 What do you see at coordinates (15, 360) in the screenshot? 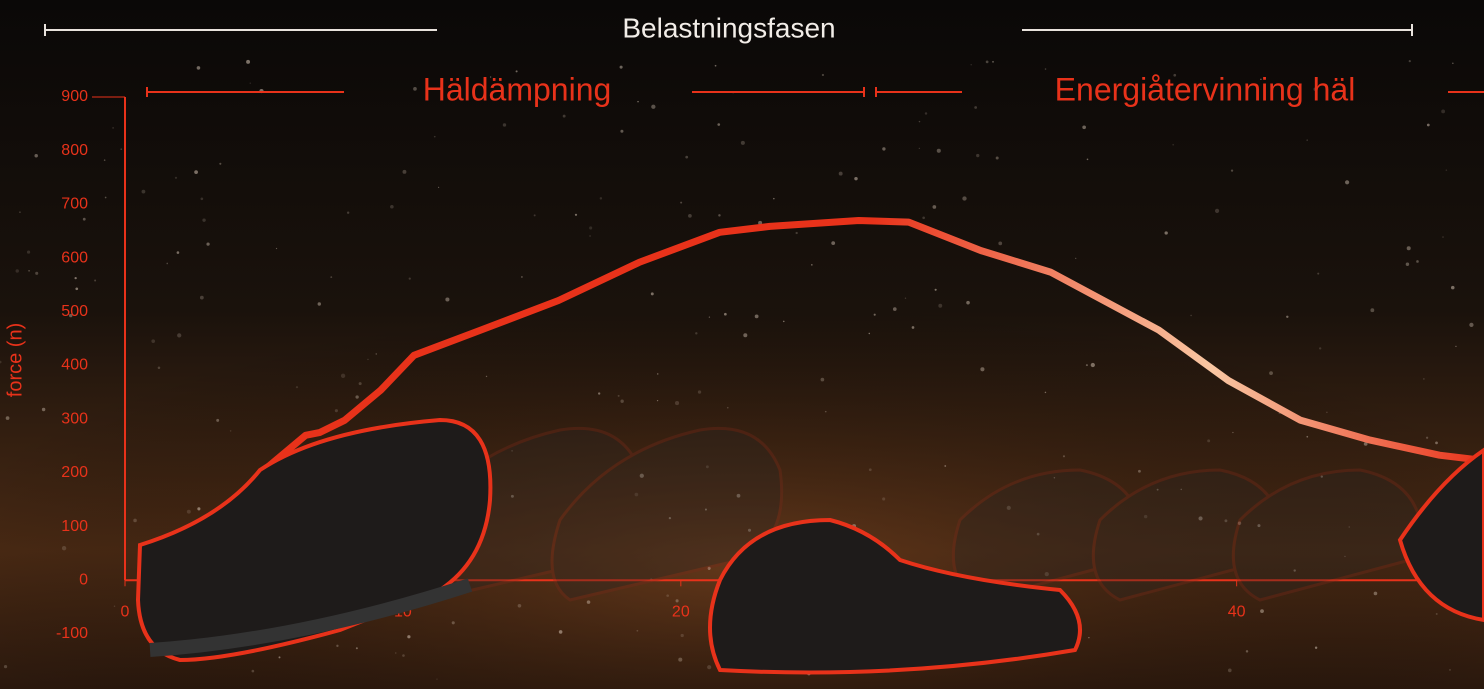
I see `y-axis-label: force (n)` at bounding box center [15, 360].